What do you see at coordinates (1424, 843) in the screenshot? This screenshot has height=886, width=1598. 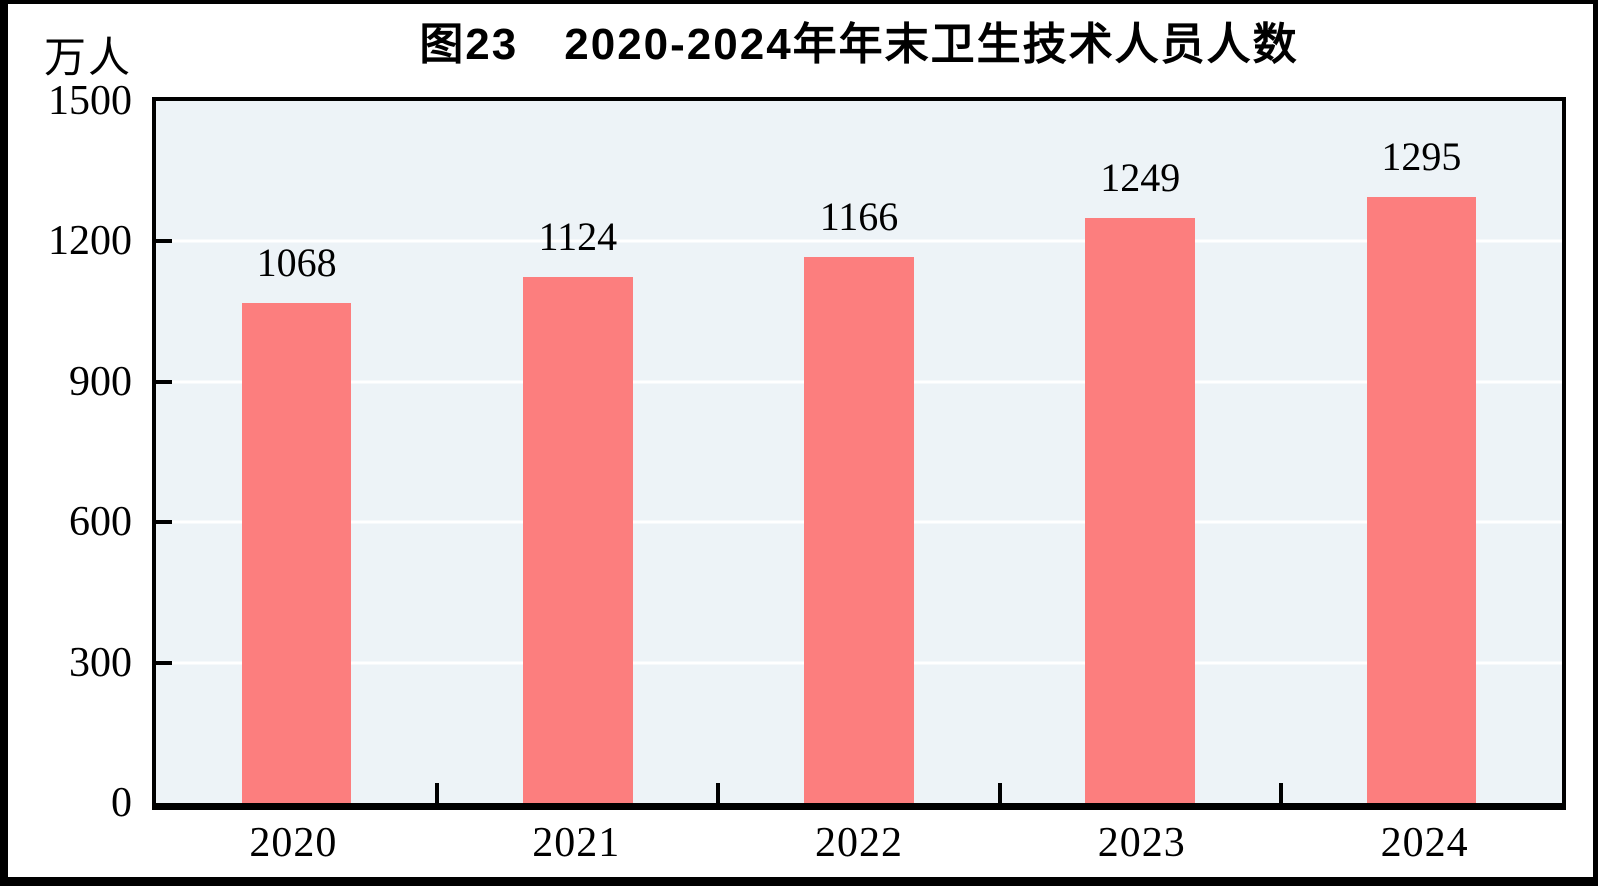 I see `x-tick-label: 2024` at bounding box center [1424, 843].